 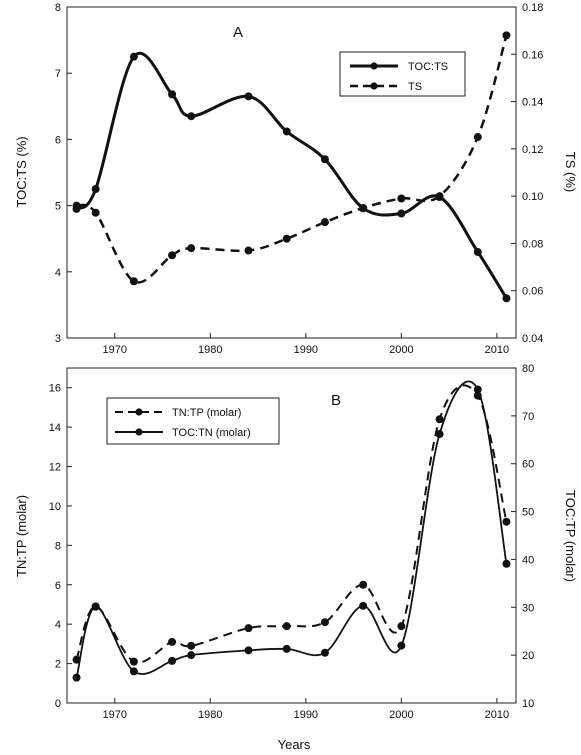 I want to click on panel-a-y-axis-label: TOC:TS (%), so click(x=21, y=171).